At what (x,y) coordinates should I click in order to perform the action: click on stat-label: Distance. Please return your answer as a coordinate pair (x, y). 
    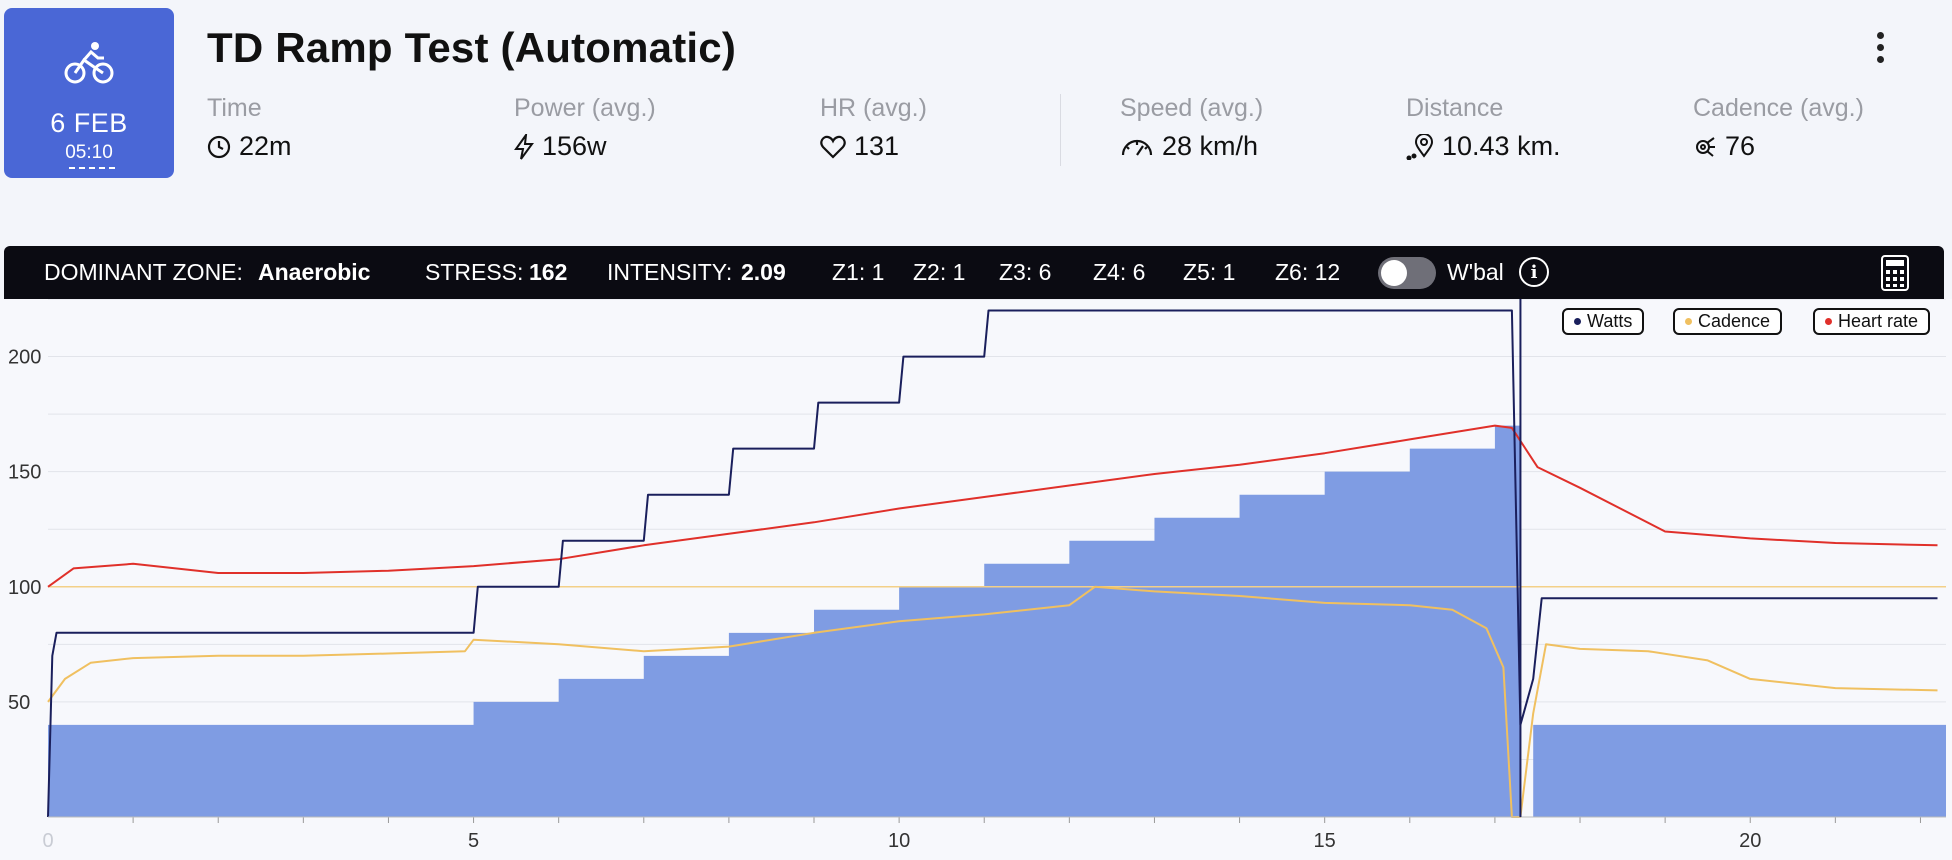
    Looking at the image, I should click on (1455, 108).